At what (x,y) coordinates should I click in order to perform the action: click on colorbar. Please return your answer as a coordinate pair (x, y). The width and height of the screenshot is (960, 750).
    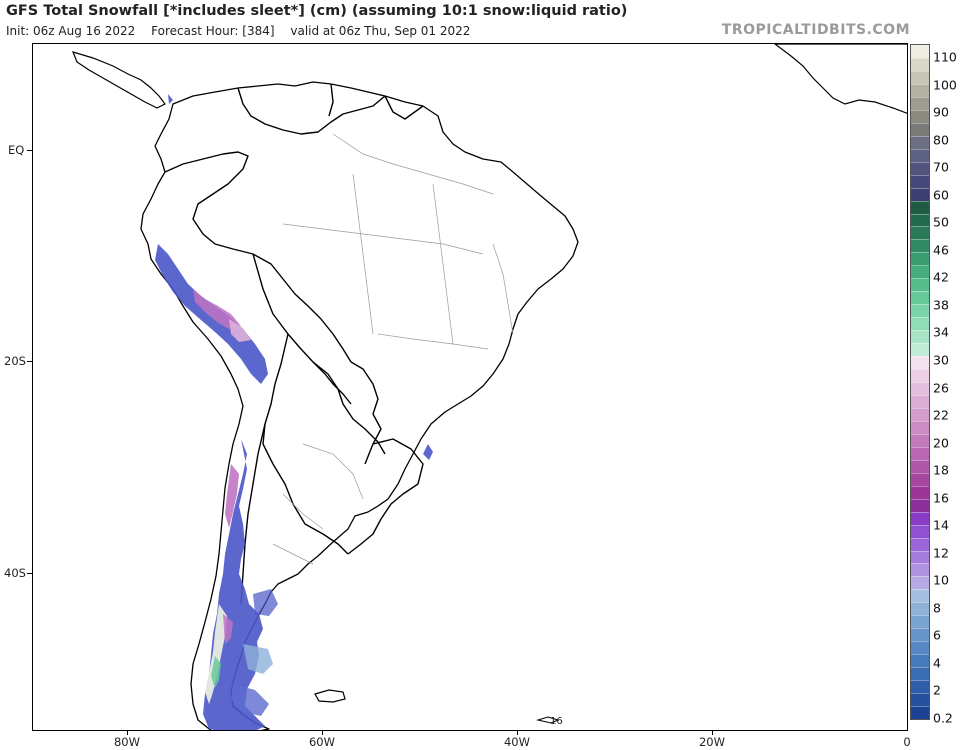
    Looking at the image, I should click on (920, 382).